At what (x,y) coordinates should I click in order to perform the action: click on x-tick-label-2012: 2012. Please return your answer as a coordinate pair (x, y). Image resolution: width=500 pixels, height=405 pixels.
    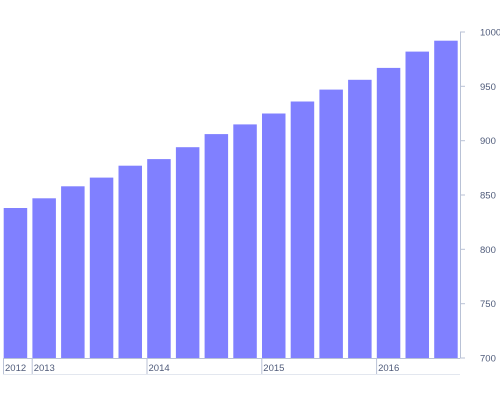
    Looking at the image, I should click on (15, 368).